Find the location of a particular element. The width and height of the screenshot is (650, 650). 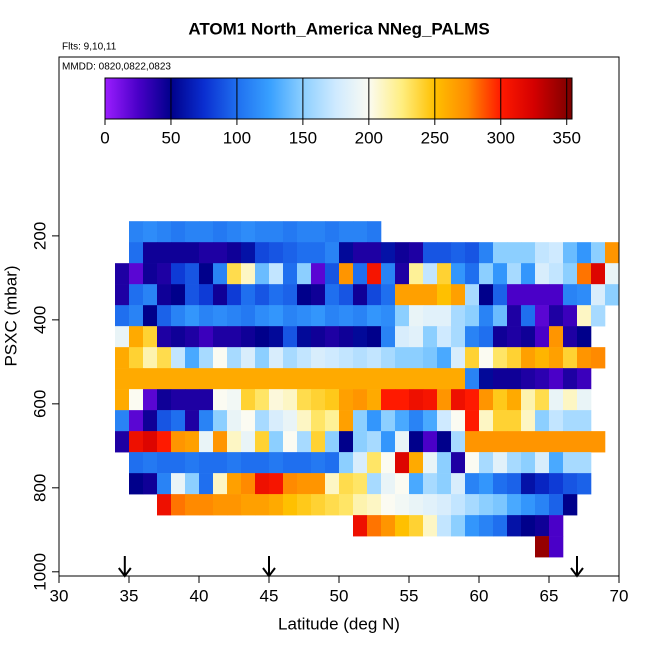

y-tick-label: 1000 is located at coordinates (39, 572).